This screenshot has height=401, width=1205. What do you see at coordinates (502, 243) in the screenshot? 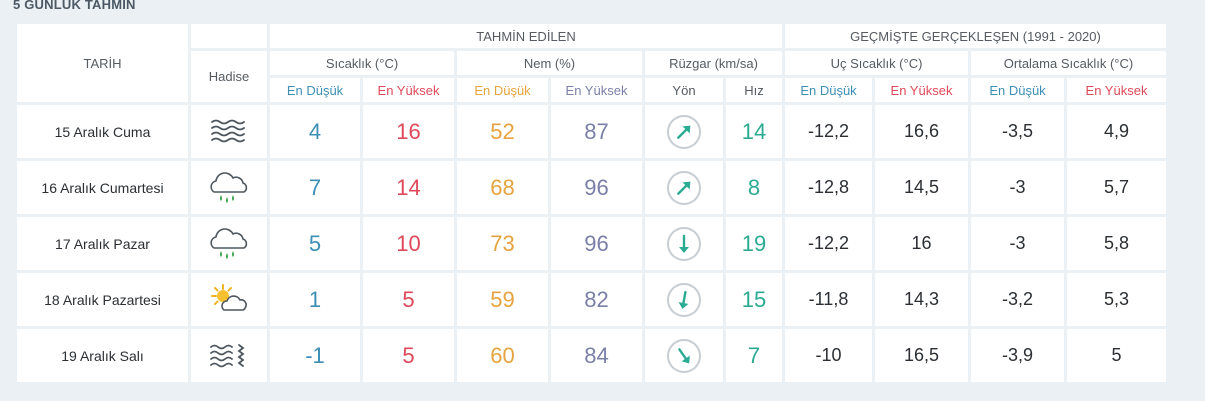
I see `hum-low-cell: 73` at bounding box center [502, 243].